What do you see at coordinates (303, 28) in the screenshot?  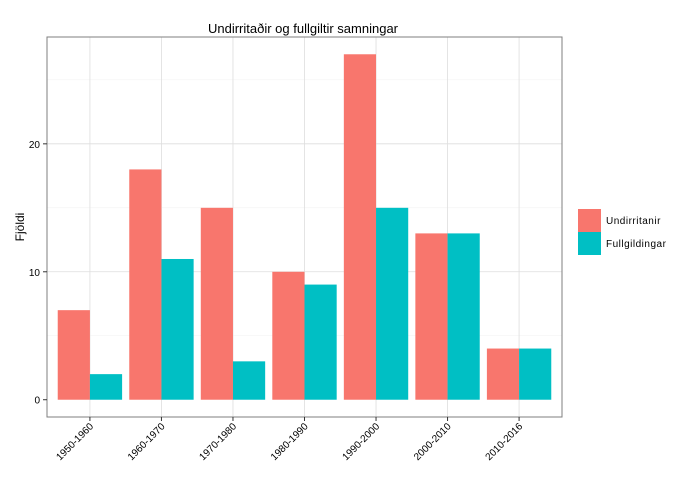 I see `chart-title: Undirritaðir og fullgiltir samningar` at bounding box center [303, 28].